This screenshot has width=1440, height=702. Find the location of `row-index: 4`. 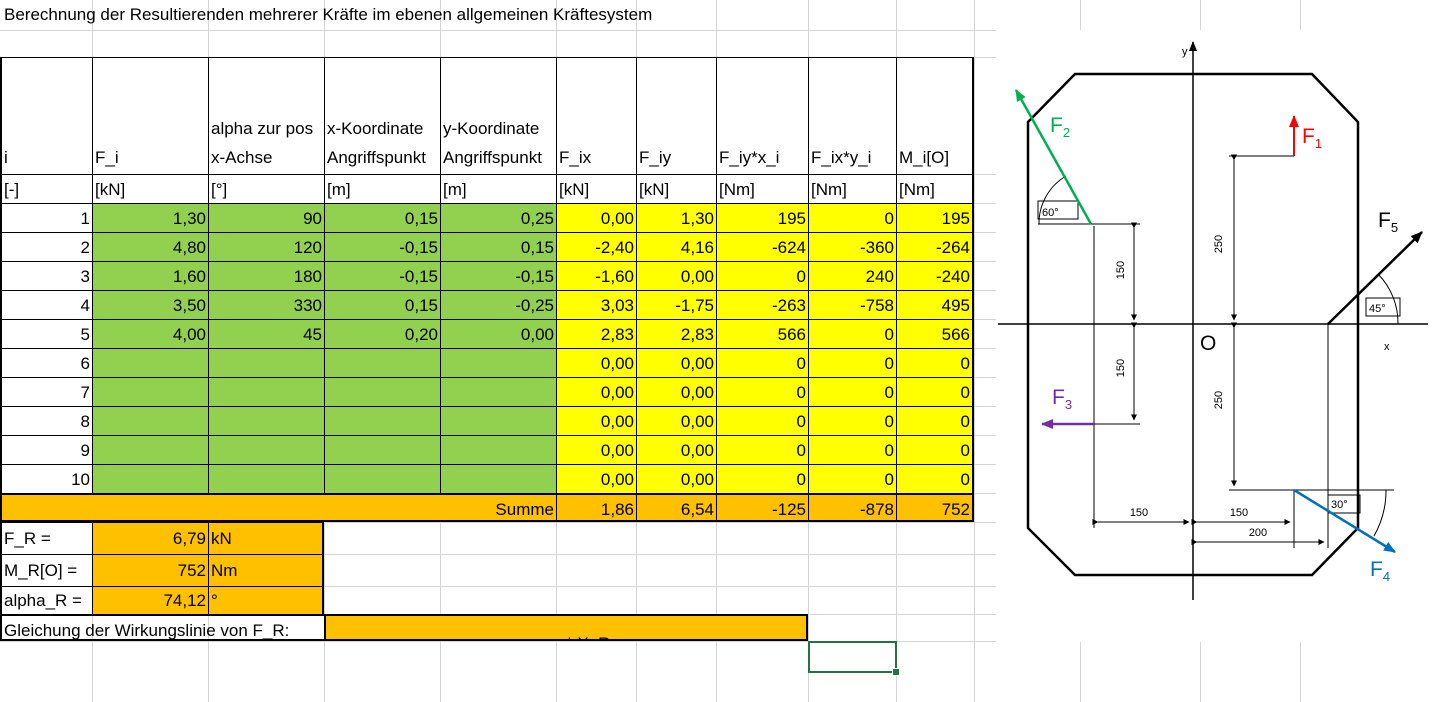

row-index: 4 is located at coordinates (46, 304).